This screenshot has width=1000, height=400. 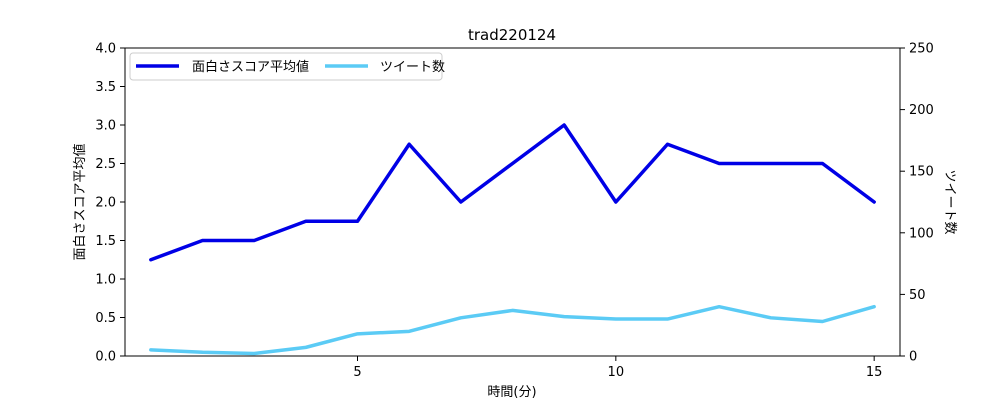 What do you see at coordinates (921, 172) in the screenshot?
I see `y-right-tick-label: 150` at bounding box center [921, 172].